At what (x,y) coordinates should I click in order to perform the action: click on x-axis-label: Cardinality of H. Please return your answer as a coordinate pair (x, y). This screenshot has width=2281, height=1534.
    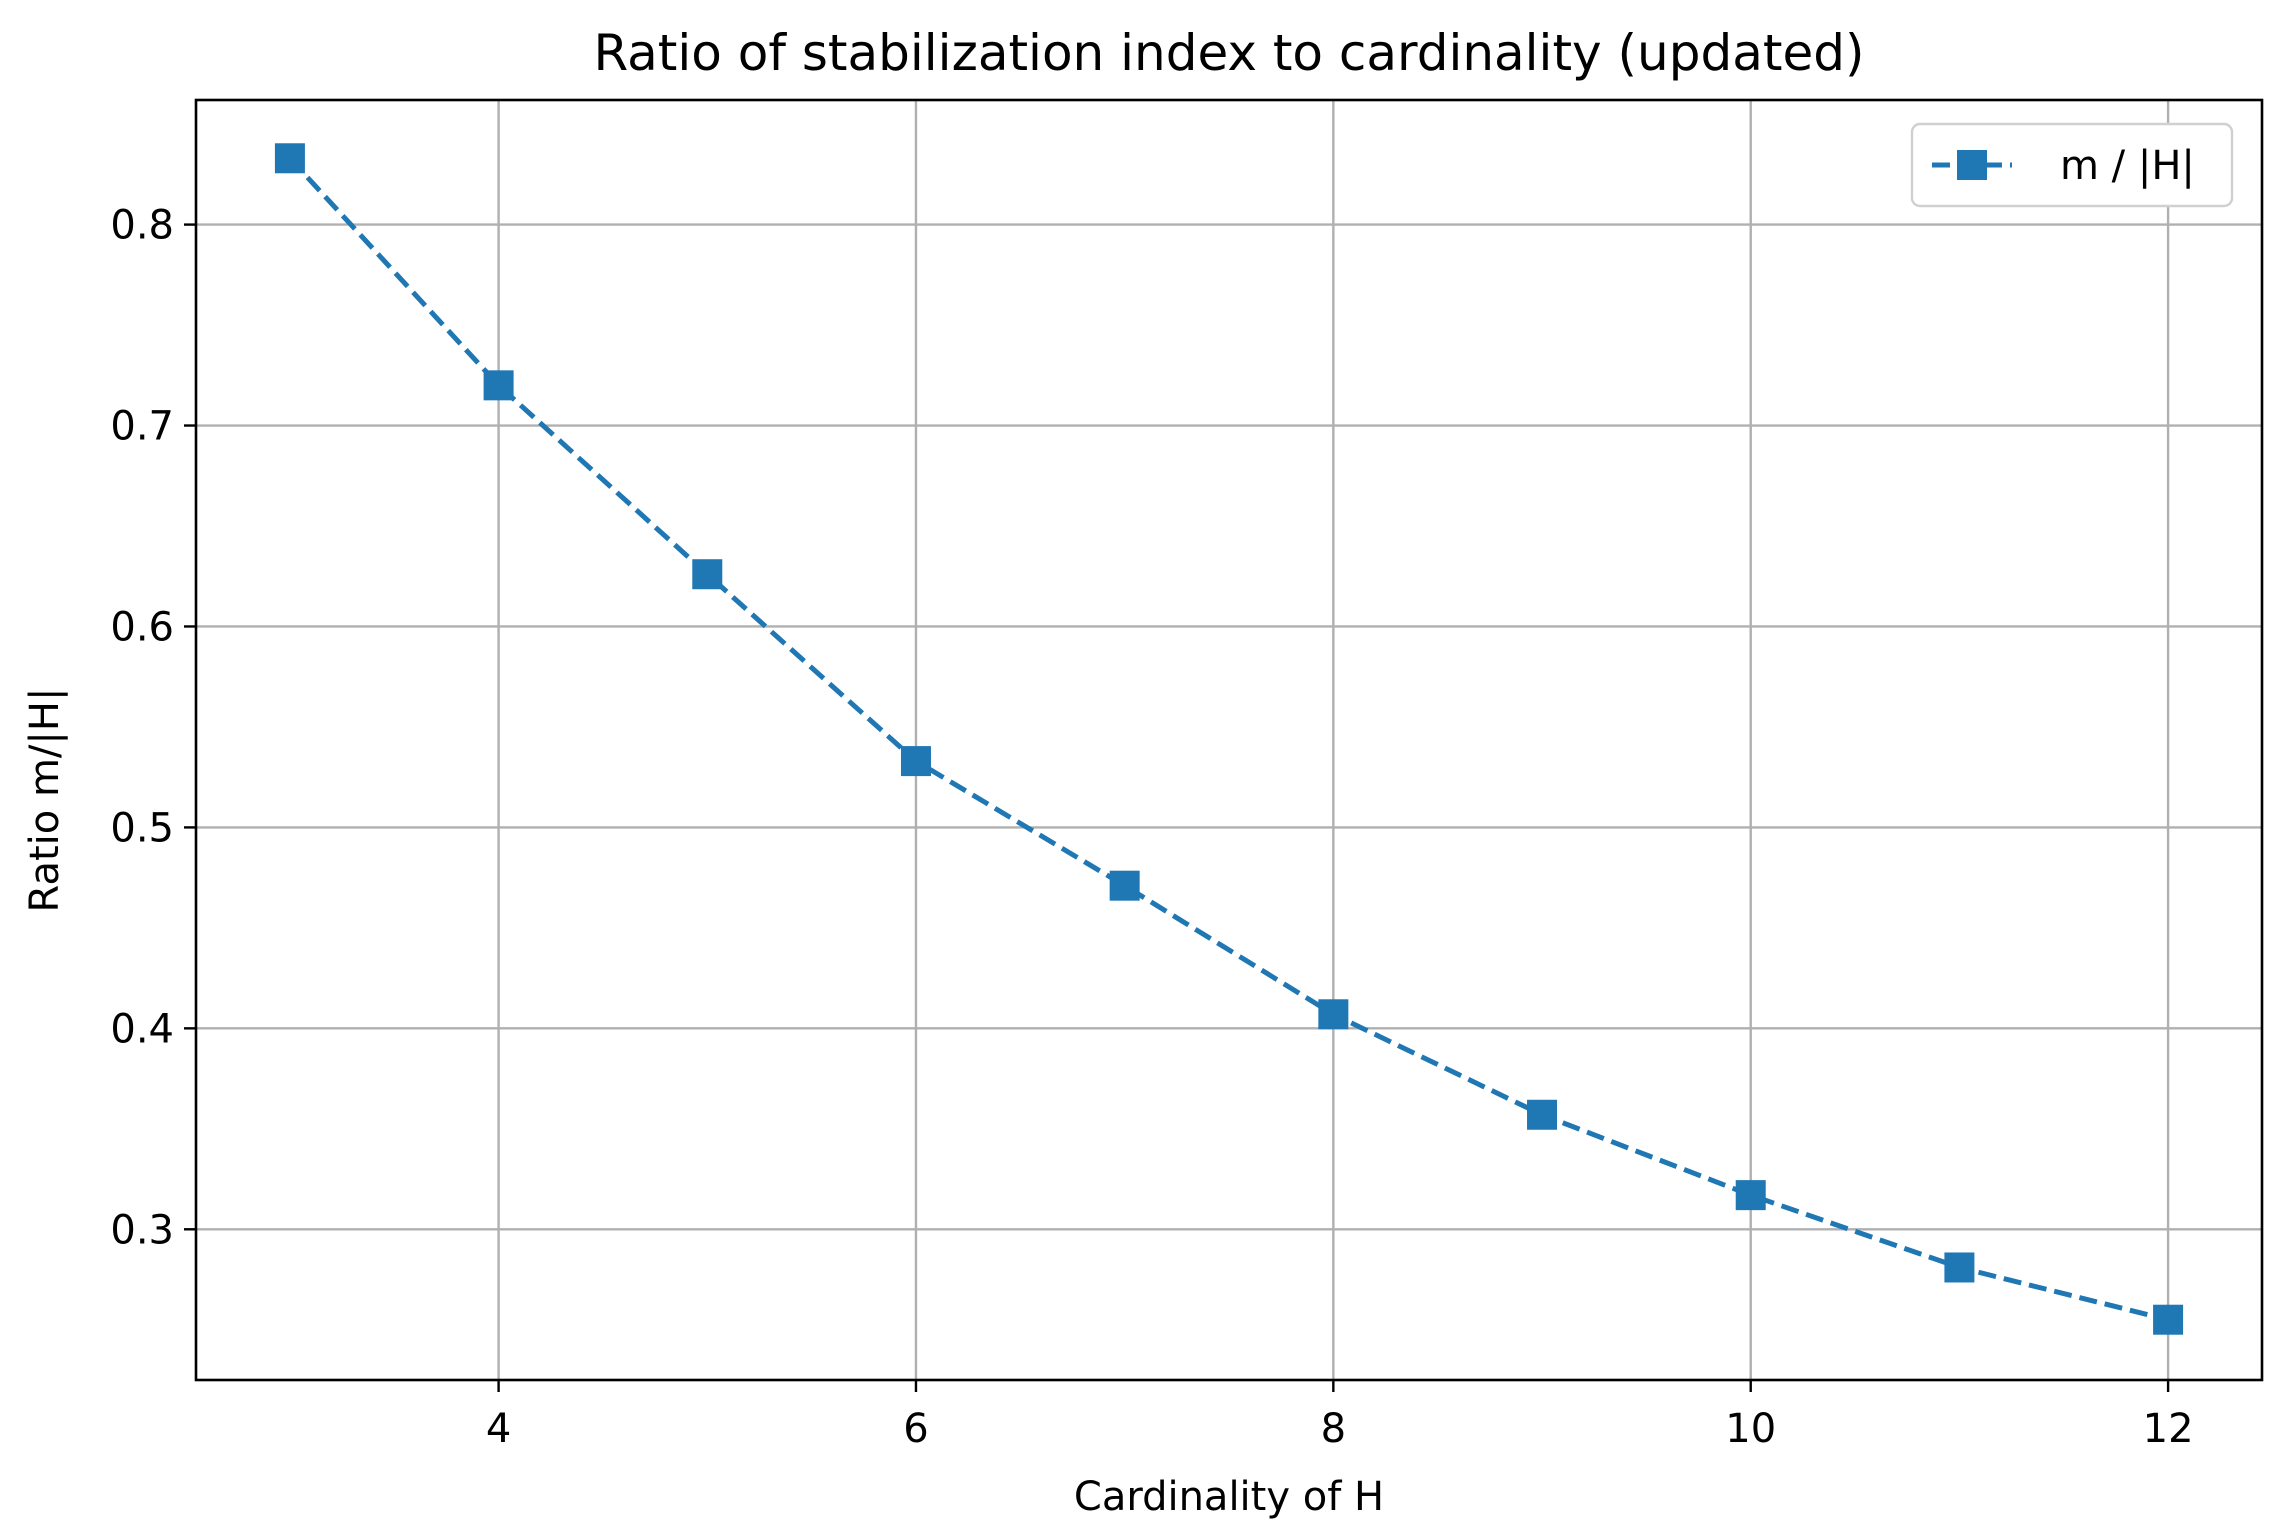
    Looking at the image, I should click on (1229, 1497).